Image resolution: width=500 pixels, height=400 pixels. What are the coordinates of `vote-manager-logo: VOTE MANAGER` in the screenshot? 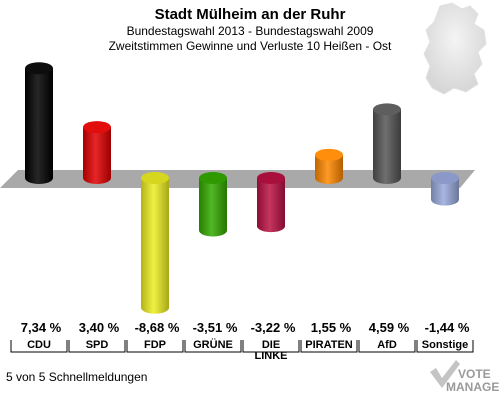 It's located at (465, 377).